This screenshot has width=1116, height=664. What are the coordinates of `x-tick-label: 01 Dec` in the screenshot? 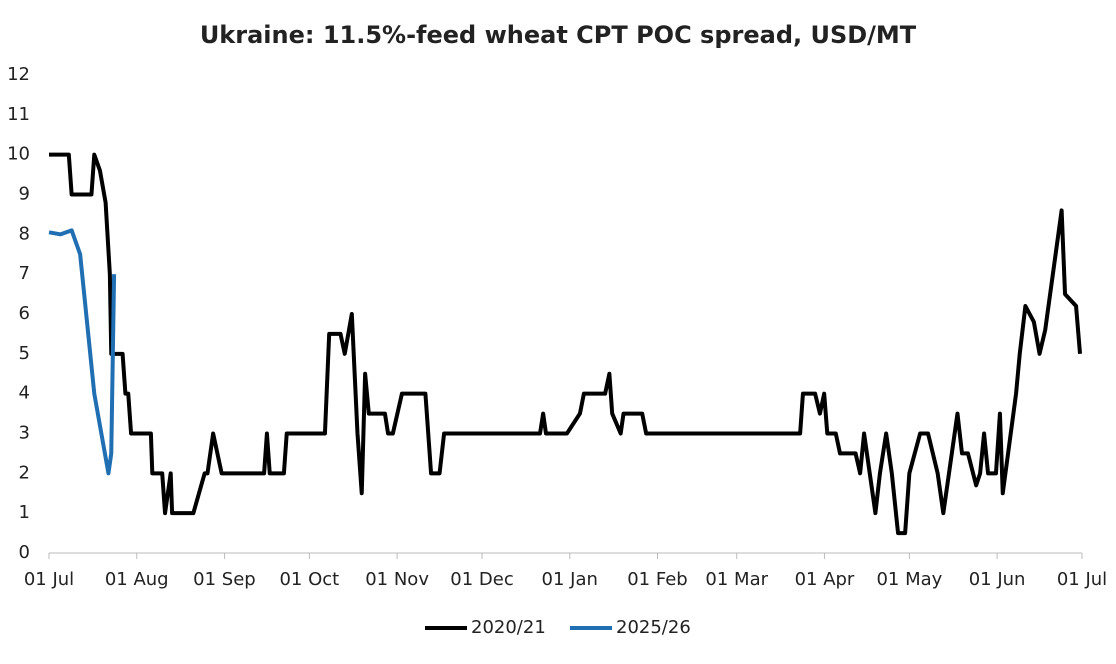 It's located at (481, 579).